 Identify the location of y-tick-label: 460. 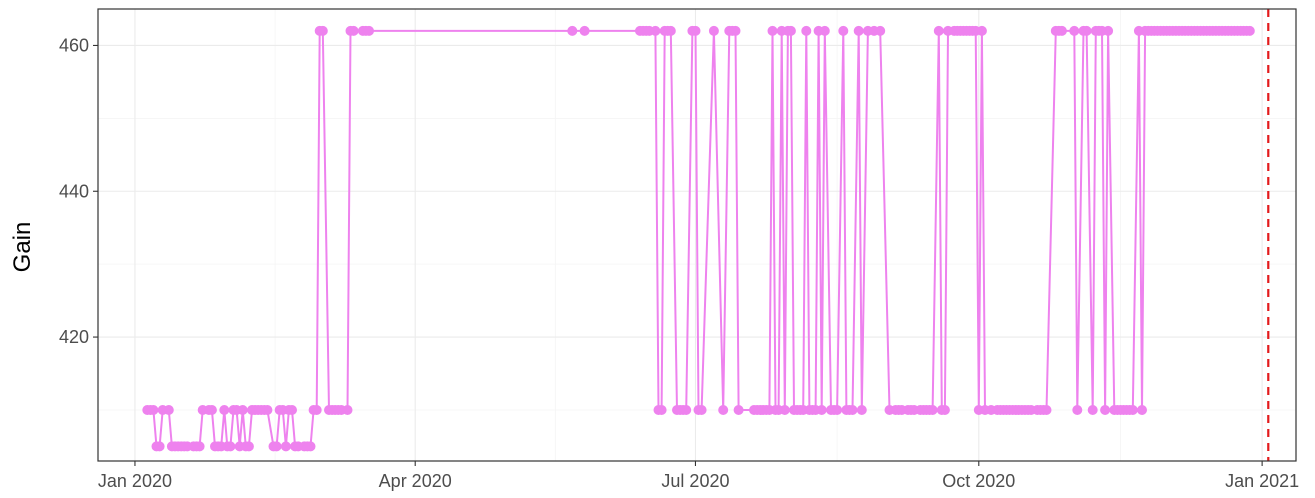
(74, 45).